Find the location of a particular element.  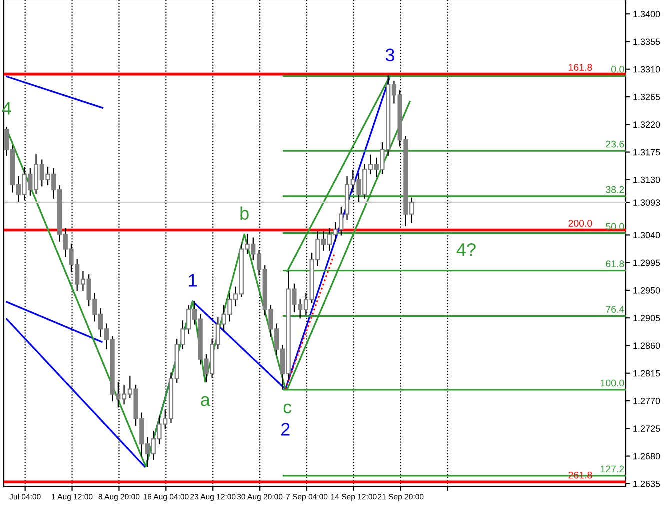

annotation: 61.8 is located at coordinates (615, 264).